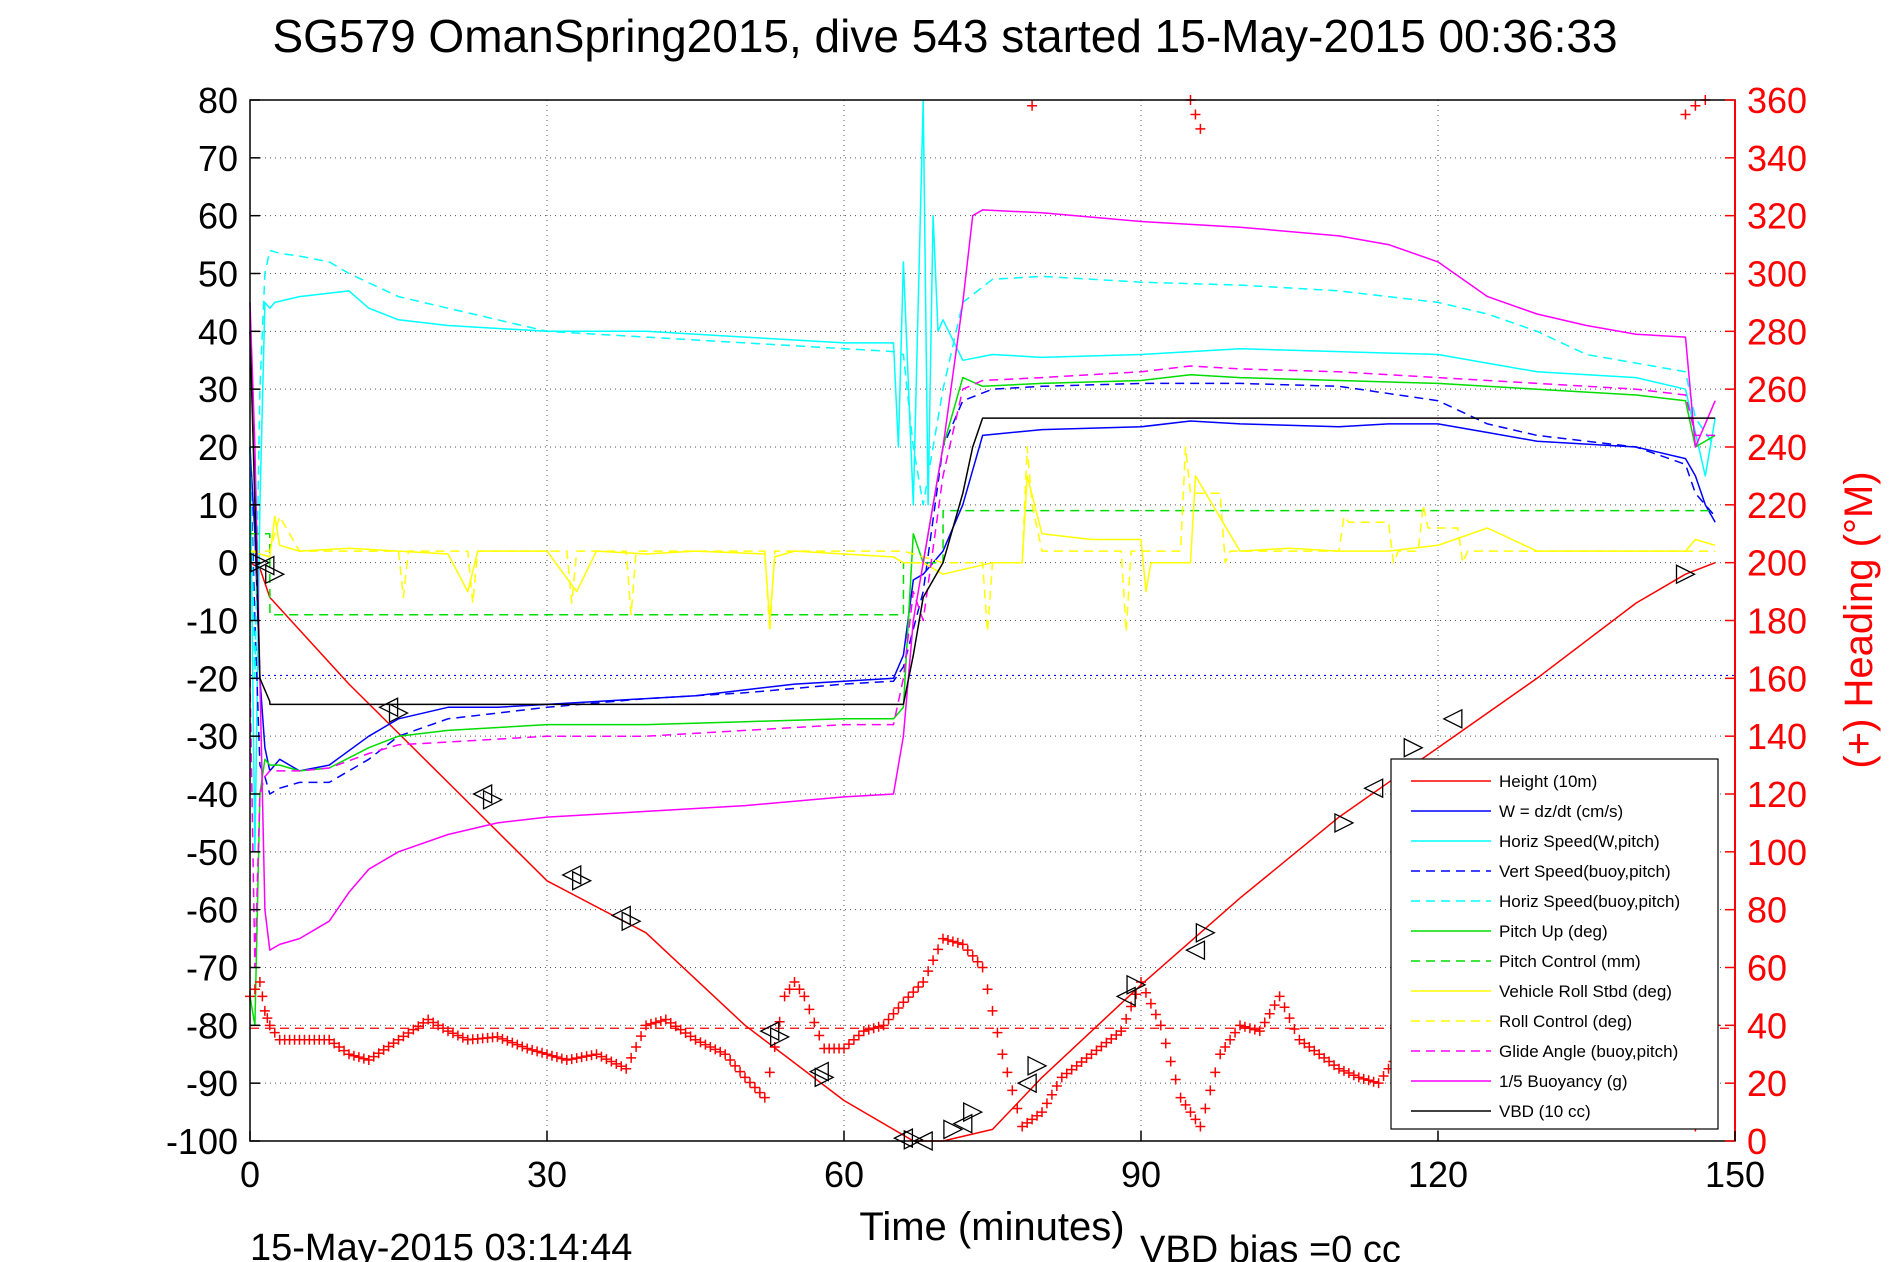 The width and height of the screenshot is (1891, 1262). I want to click on right-tick-label: 80, so click(1767, 910).